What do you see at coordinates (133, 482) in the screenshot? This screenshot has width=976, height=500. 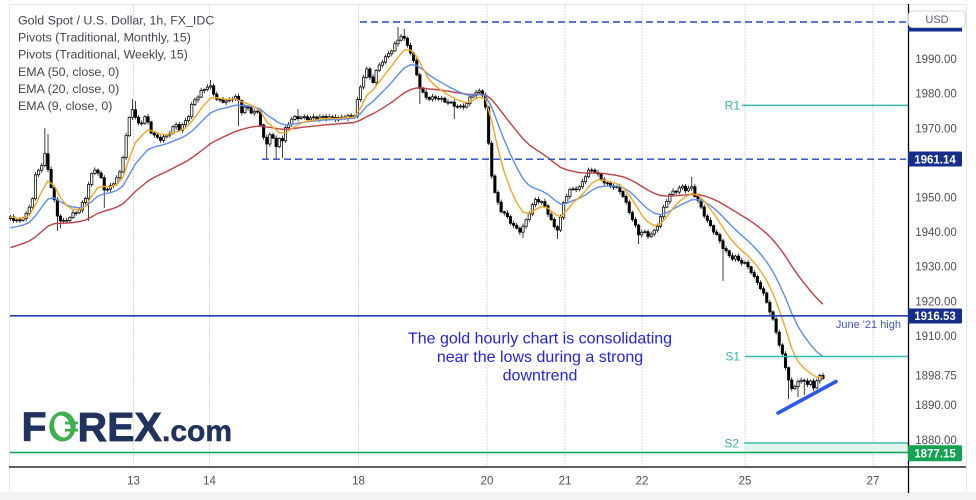 I see `svg-text: 13` at bounding box center [133, 482].